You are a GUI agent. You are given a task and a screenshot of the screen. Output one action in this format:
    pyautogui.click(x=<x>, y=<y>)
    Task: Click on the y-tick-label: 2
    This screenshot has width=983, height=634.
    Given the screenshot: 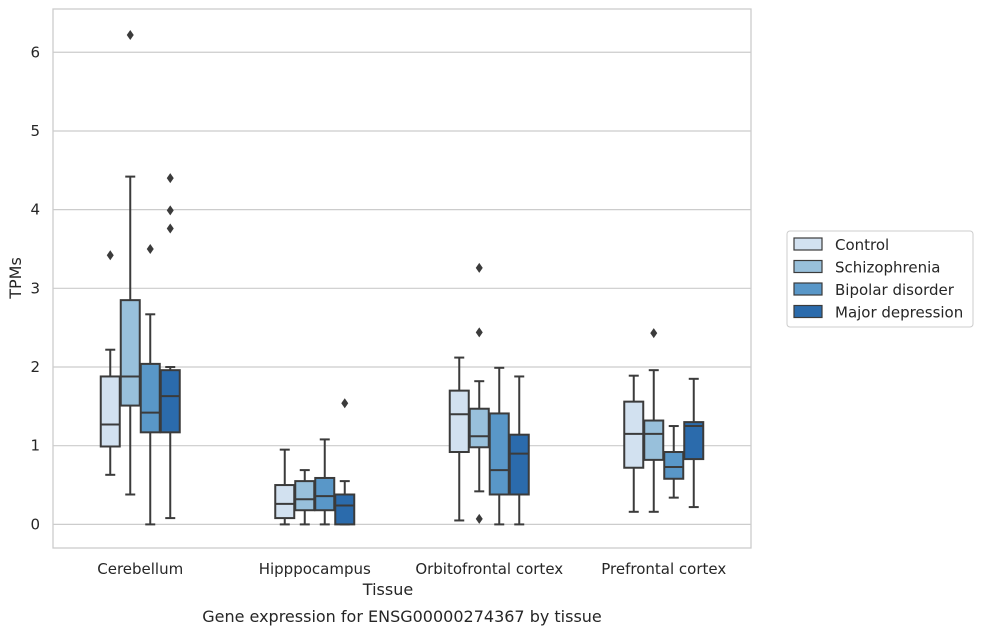 What is the action you would take?
    pyautogui.click(x=35, y=367)
    